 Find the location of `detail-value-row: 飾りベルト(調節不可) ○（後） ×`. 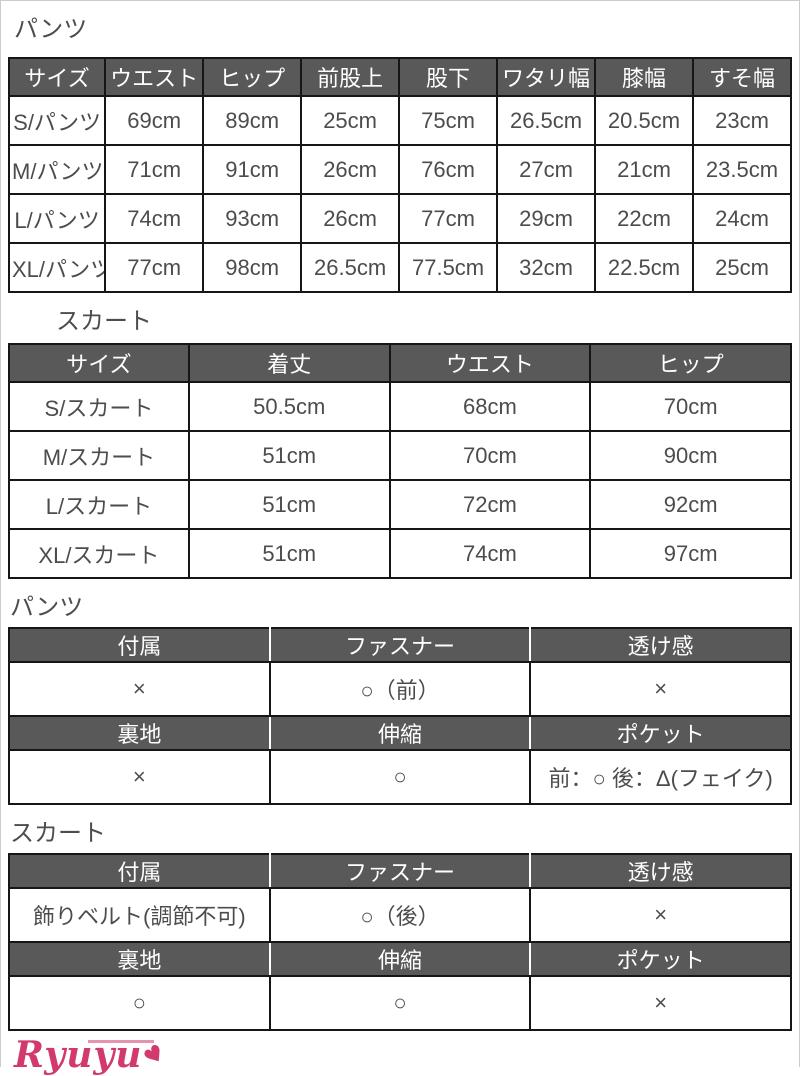

detail-value-row: 飾りベルト(調節不可) ○（後） × is located at coordinates (400, 915).